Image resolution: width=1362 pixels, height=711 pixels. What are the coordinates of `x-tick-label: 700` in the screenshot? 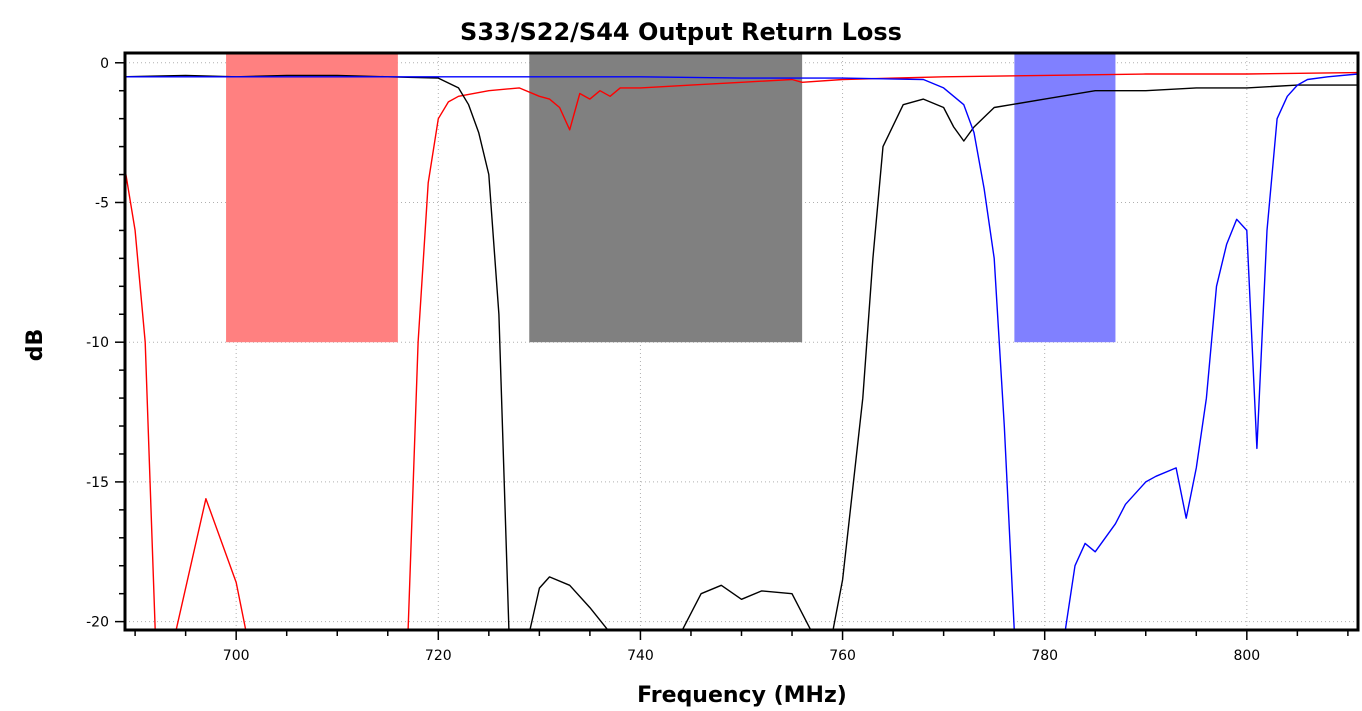 It's located at (236, 656).